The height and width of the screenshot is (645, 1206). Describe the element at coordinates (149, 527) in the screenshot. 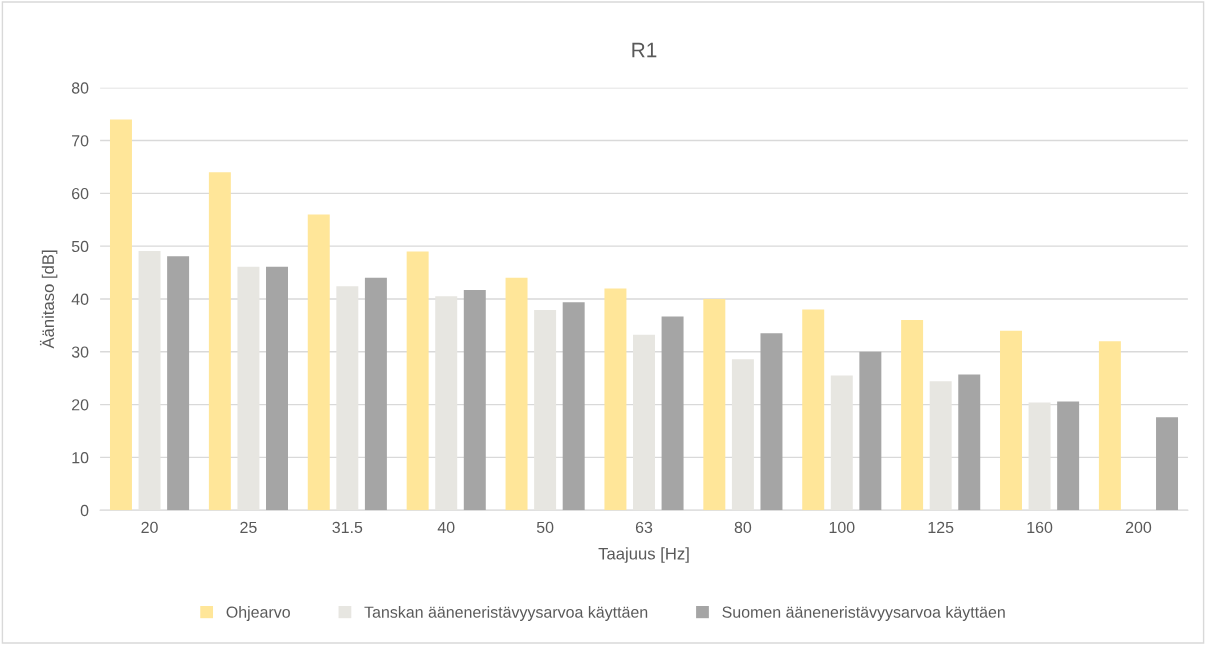

I see `x-tick-label: 20` at that location.